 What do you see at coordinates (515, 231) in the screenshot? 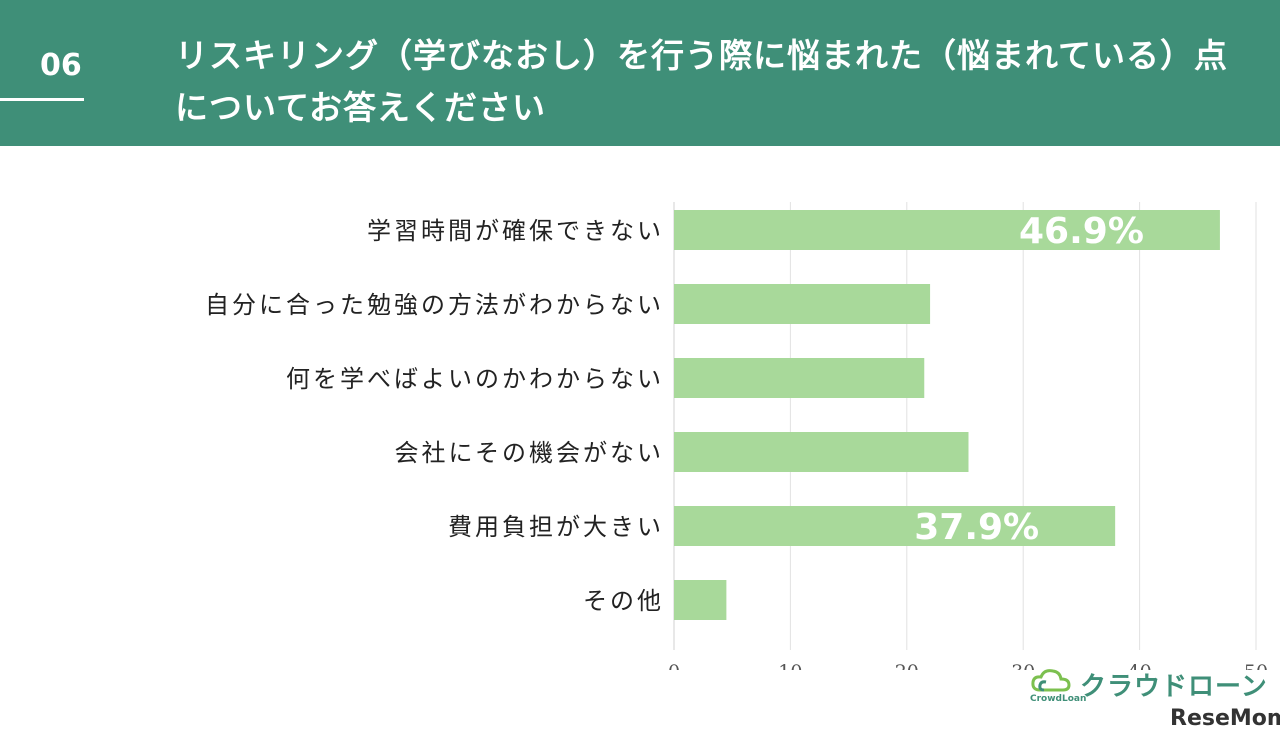
I see `category-label: 学習時間が確保できない` at bounding box center [515, 231].